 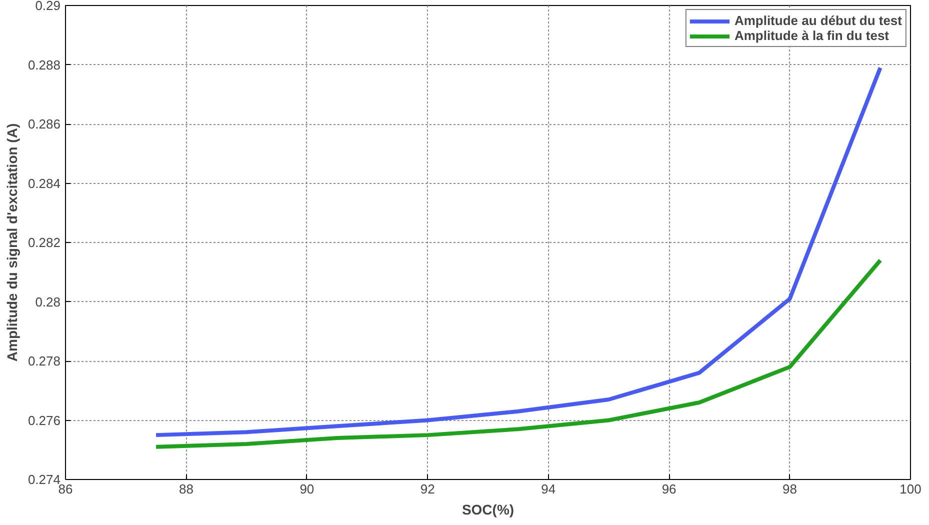 What do you see at coordinates (307, 489) in the screenshot?
I see `x-tick-label: 90` at bounding box center [307, 489].